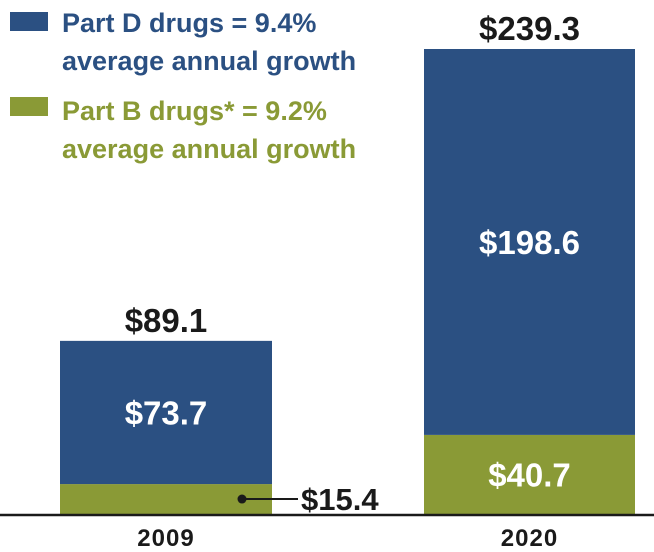 The height and width of the screenshot is (552, 654). What do you see at coordinates (529, 28) in the screenshot?
I see `total-label-2020: $239.3` at bounding box center [529, 28].